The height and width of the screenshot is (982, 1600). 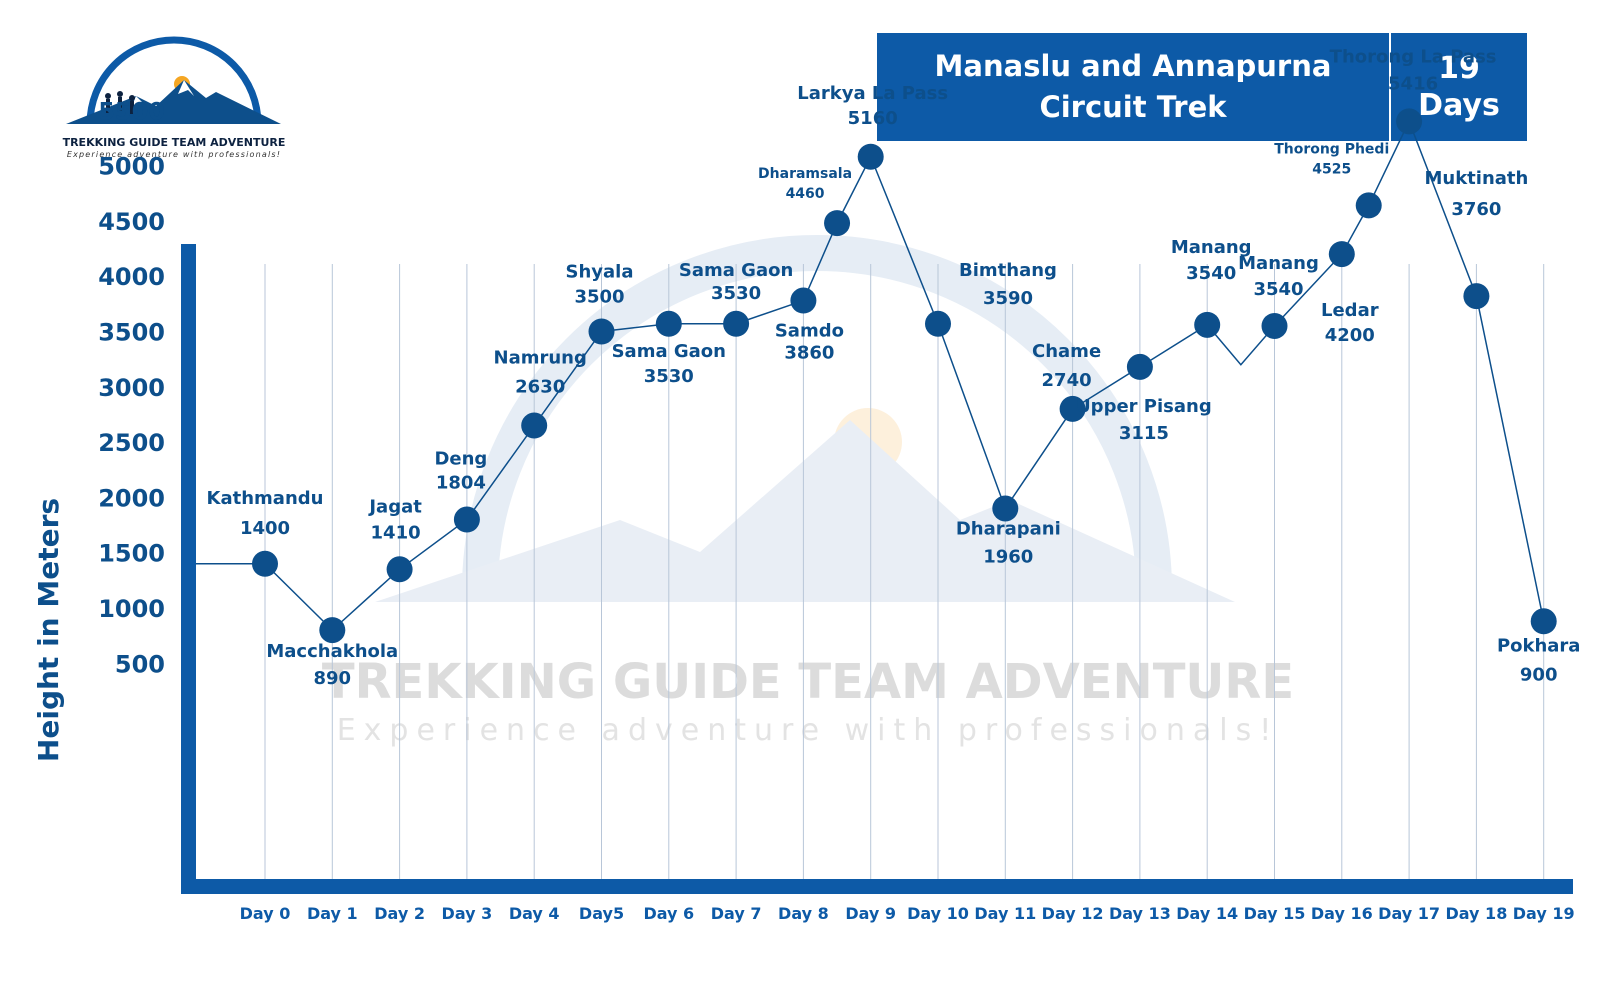 What do you see at coordinates (1144, 406) in the screenshot?
I see `stop-name: Upper Pisang` at bounding box center [1144, 406].